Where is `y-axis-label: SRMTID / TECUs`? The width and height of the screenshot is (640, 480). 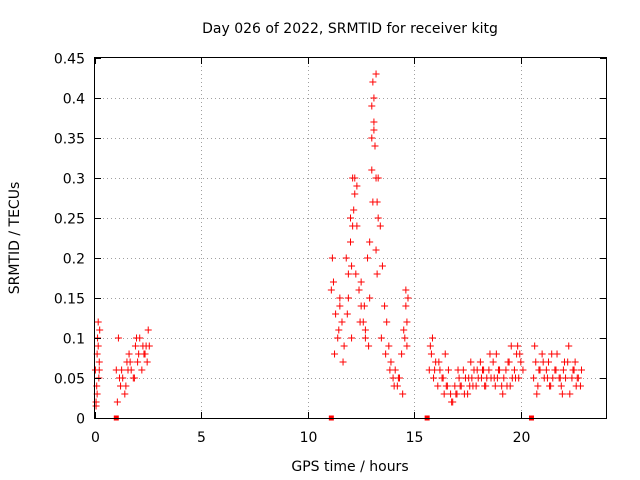 y-axis-label: SRMTID / TECUs is located at coordinates (15, 238).